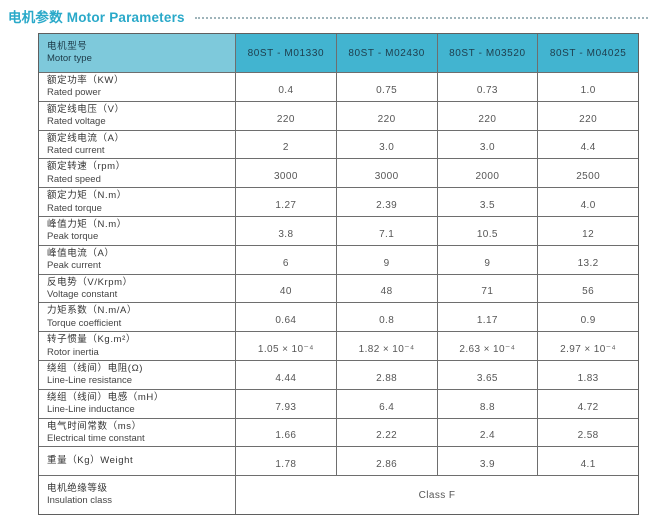  What do you see at coordinates (587, 230) in the screenshot?
I see `param-value-cell: 12` at bounding box center [587, 230].